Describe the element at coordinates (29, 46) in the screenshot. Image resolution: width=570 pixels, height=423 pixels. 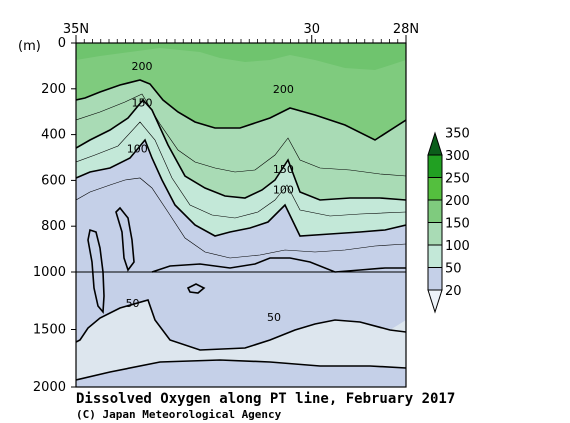
I see `y-unit-label: (m)` at that location.